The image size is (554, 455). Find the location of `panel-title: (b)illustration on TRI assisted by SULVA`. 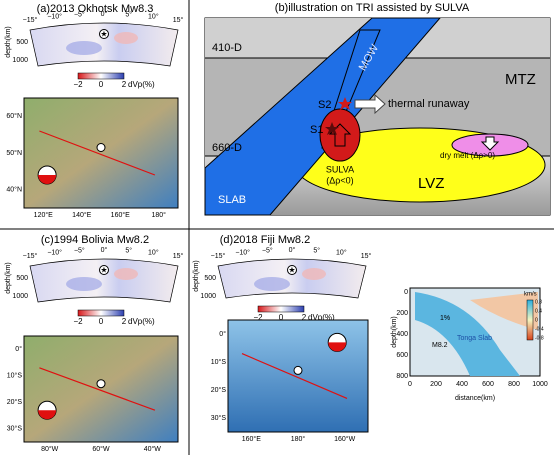

panel-title: (b)illustration on TRI assisted by SULVA is located at coordinates (372, 8).